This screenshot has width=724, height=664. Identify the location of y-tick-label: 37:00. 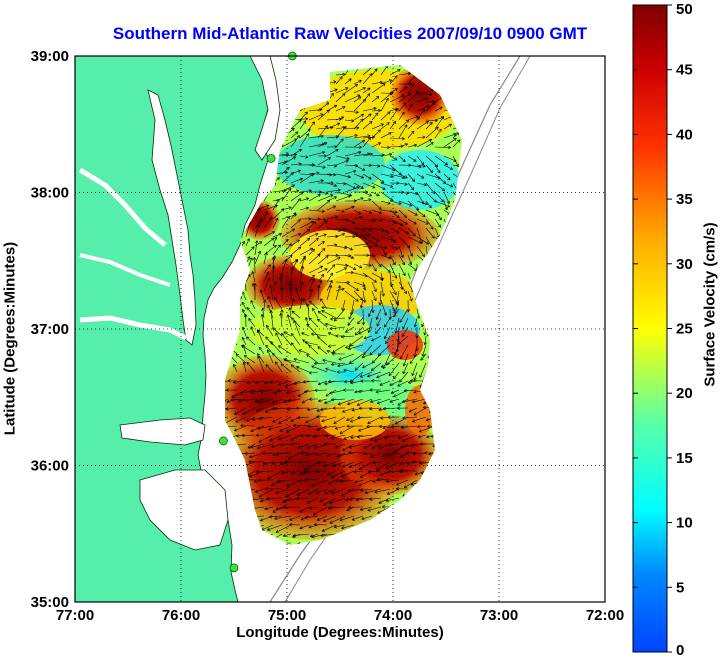
(50, 329).